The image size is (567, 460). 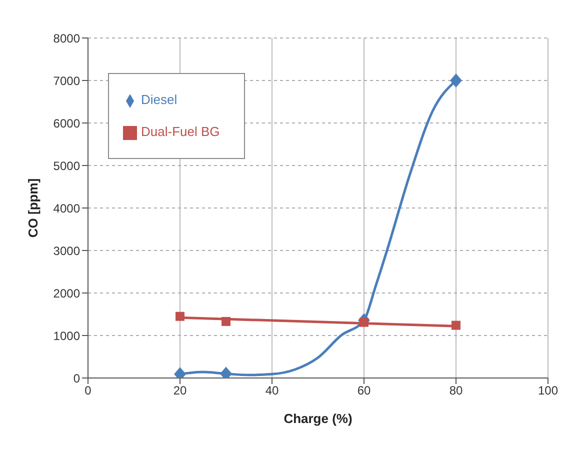 What do you see at coordinates (318, 418) in the screenshot?
I see `x-axis-title: Charge (%)` at bounding box center [318, 418].